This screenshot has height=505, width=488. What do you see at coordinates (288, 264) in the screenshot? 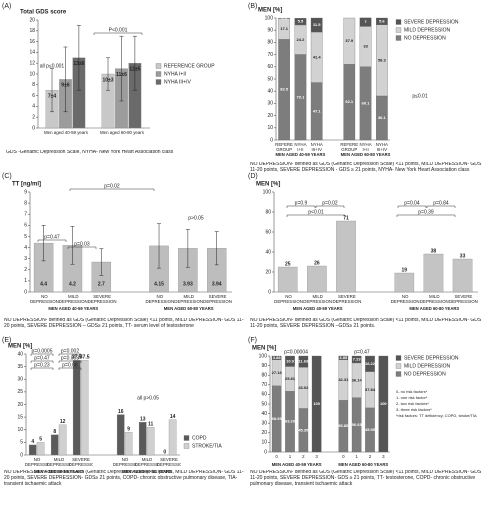
I see `data-label: 25` at bounding box center [288, 264].